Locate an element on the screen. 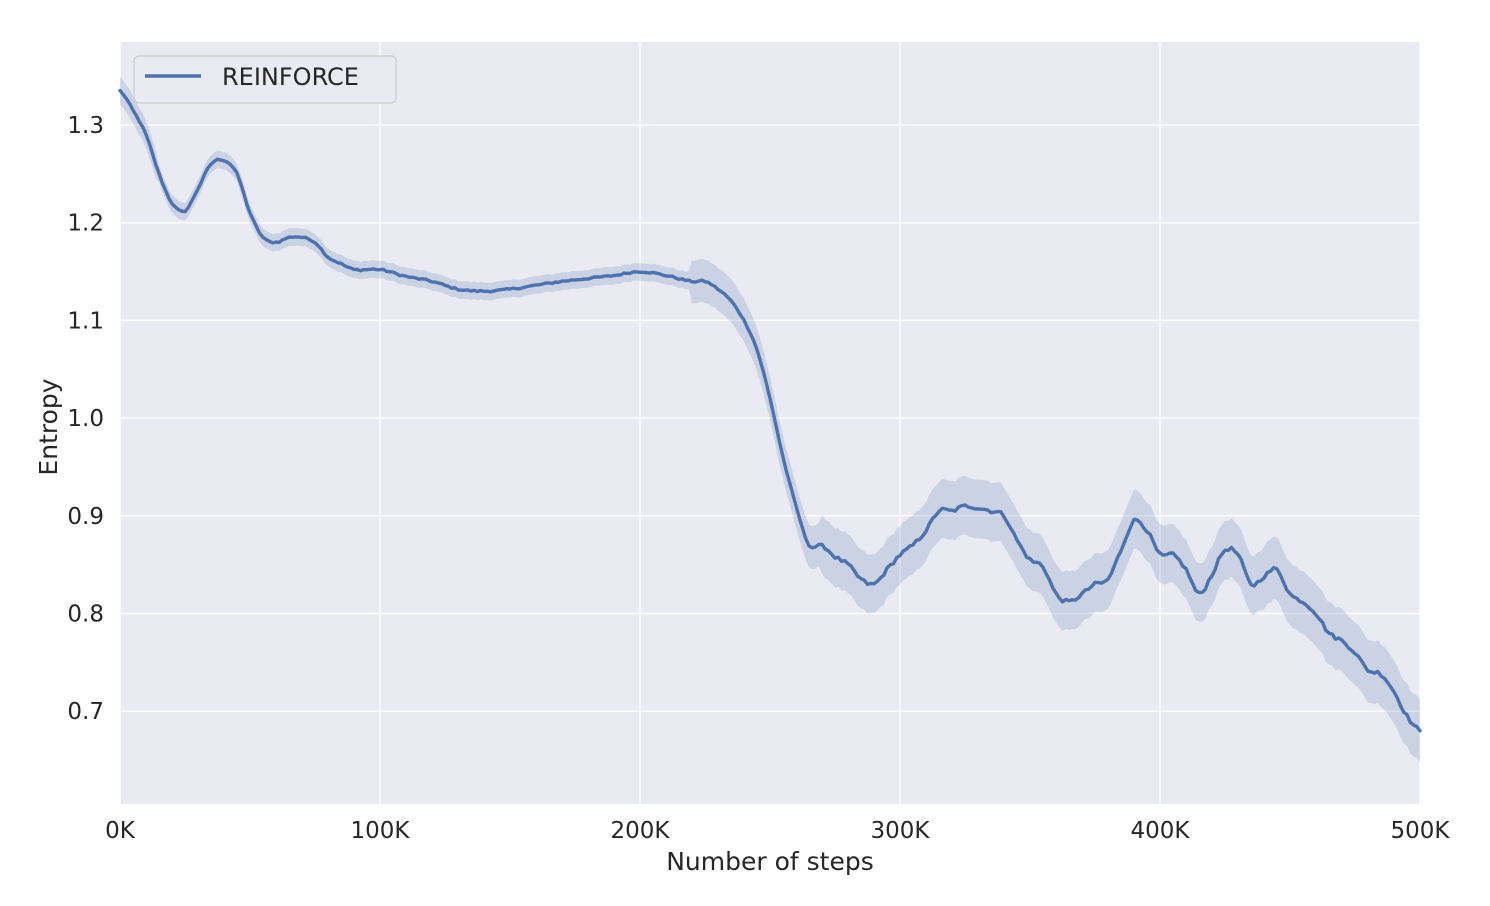 Image resolution: width=1490 pixels, height=906 pixels. y-tick-label: 0.9 is located at coordinates (85, 517).